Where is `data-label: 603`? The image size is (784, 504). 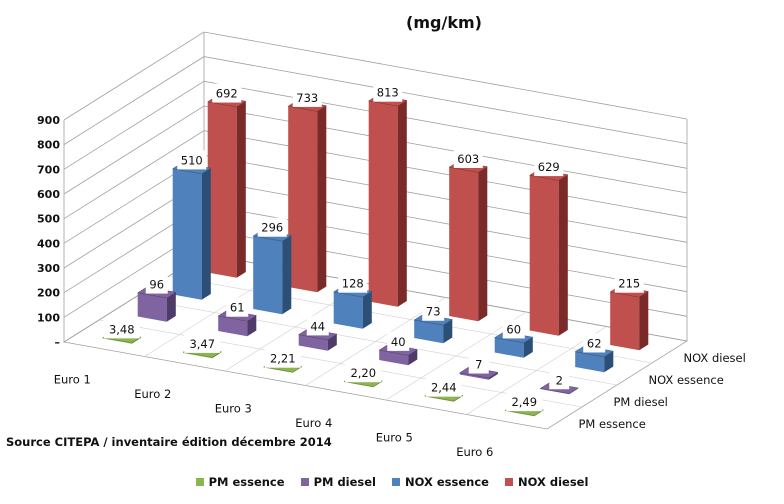
data-label: 603 is located at coordinates (468, 159).